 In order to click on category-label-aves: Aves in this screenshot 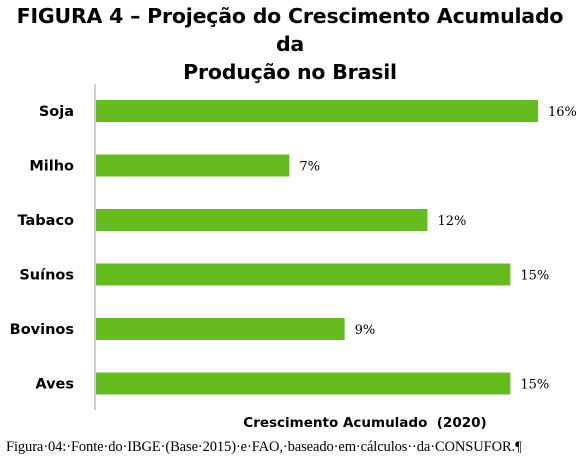, I will do `click(54, 385)`.